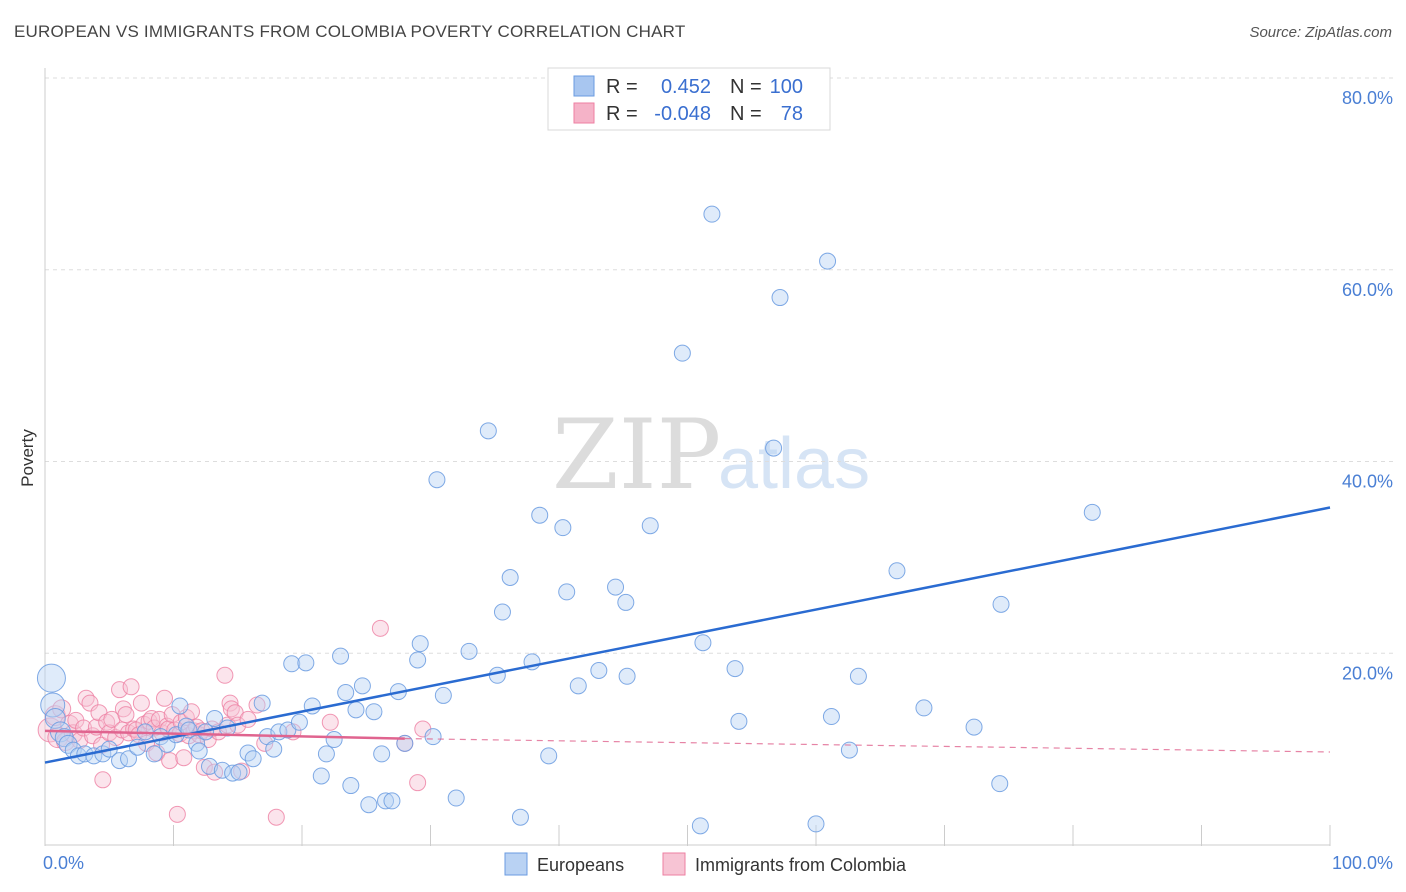 This screenshot has height=892, width=1406. I want to click on legend-n-value: 100, so click(786, 87).